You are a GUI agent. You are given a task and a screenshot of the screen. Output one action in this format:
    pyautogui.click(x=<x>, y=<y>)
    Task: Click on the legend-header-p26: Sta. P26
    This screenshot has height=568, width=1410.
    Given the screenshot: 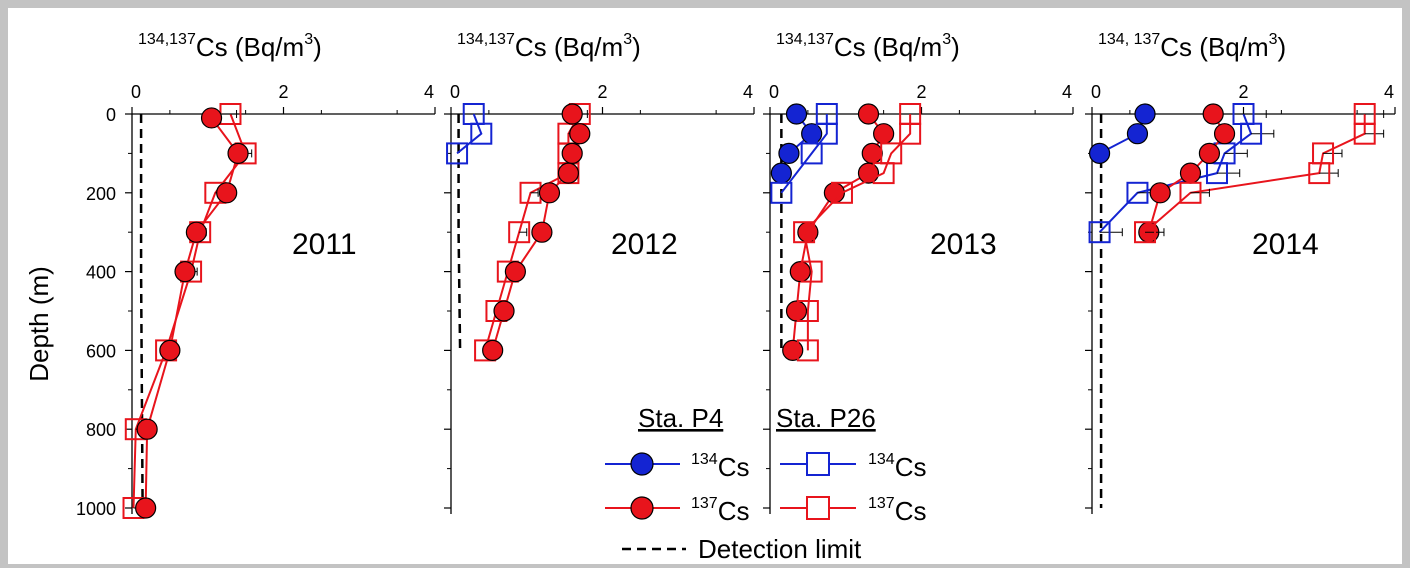 What is the action you would take?
    pyautogui.click(x=826, y=418)
    